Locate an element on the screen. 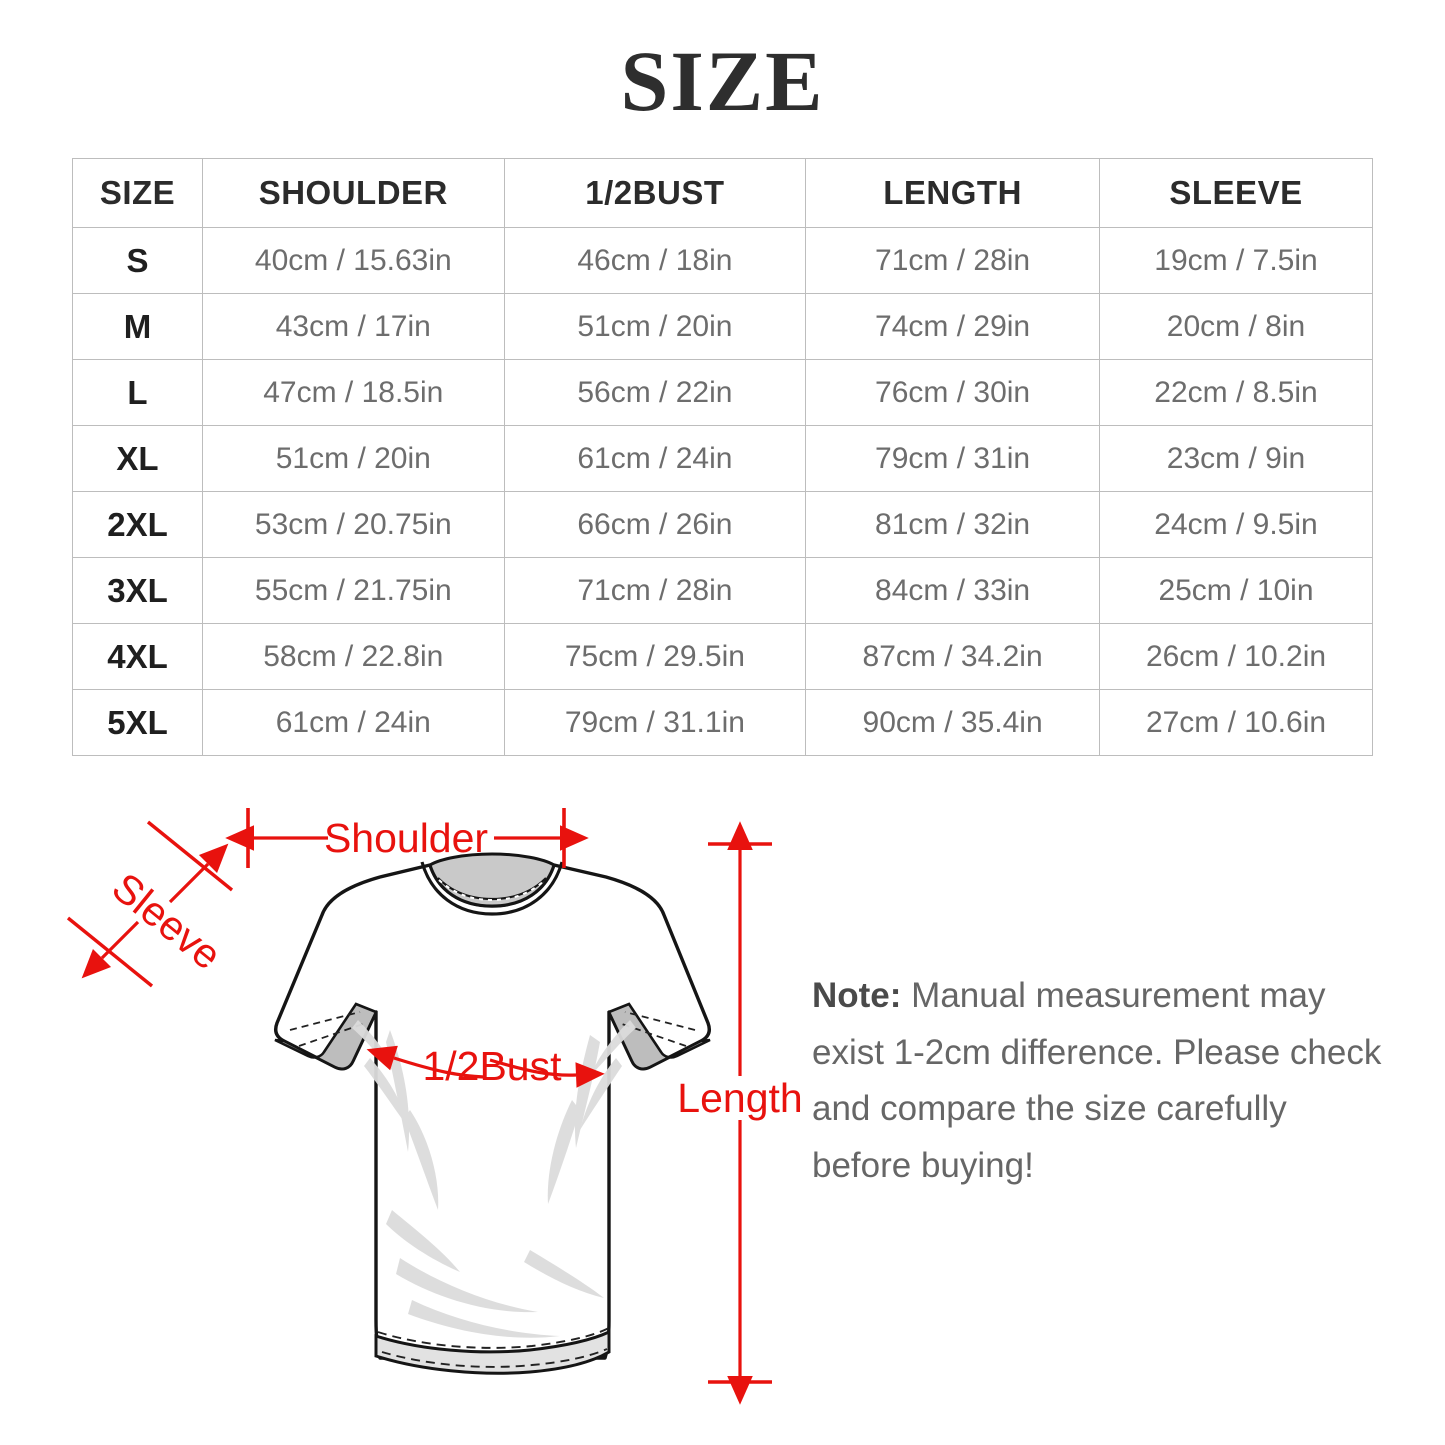  cell-bust: 56cm / 22in is located at coordinates (655, 392).